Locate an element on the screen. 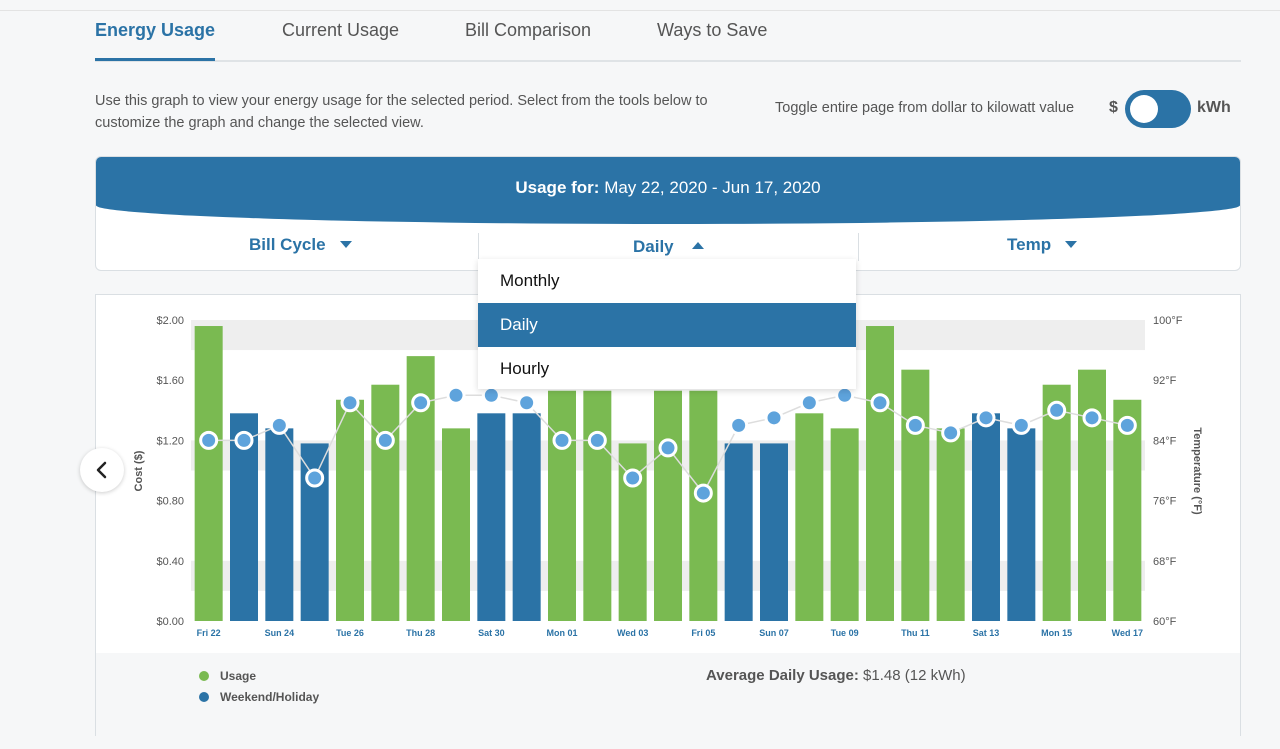 Image resolution: width=1280 pixels, height=749 pixels. y2-axis-title: Temperature (°F) is located at coordinates (1197, 471).